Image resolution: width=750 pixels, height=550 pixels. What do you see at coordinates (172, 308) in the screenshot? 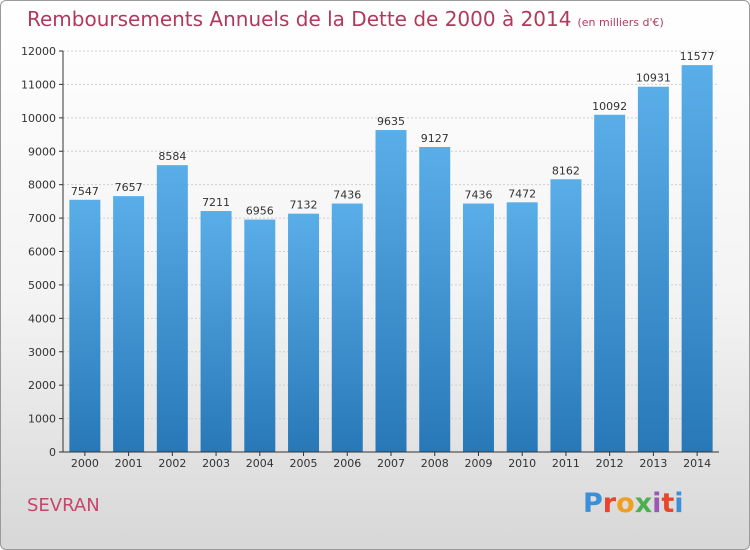
I see `bar-2002` at bounding box center [172, 308].